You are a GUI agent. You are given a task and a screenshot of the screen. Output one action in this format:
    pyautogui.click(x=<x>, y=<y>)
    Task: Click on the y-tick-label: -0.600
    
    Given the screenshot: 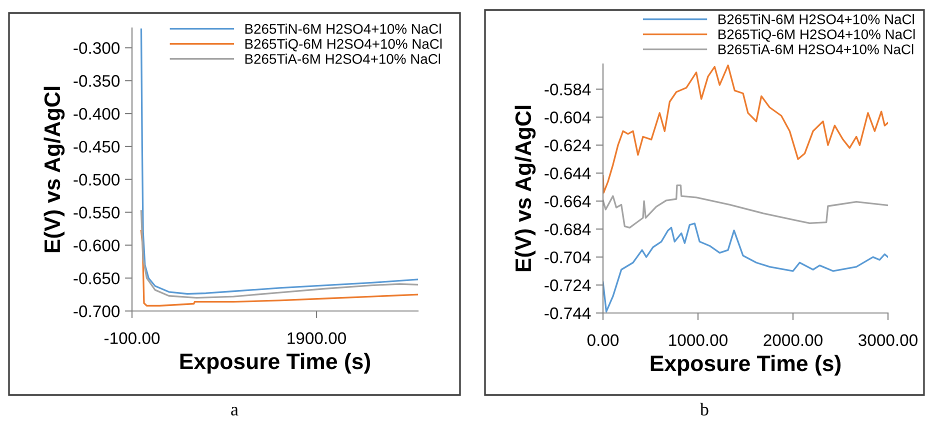 What is the action you would take?
    pyautogui.click(x=97, y=246)
    